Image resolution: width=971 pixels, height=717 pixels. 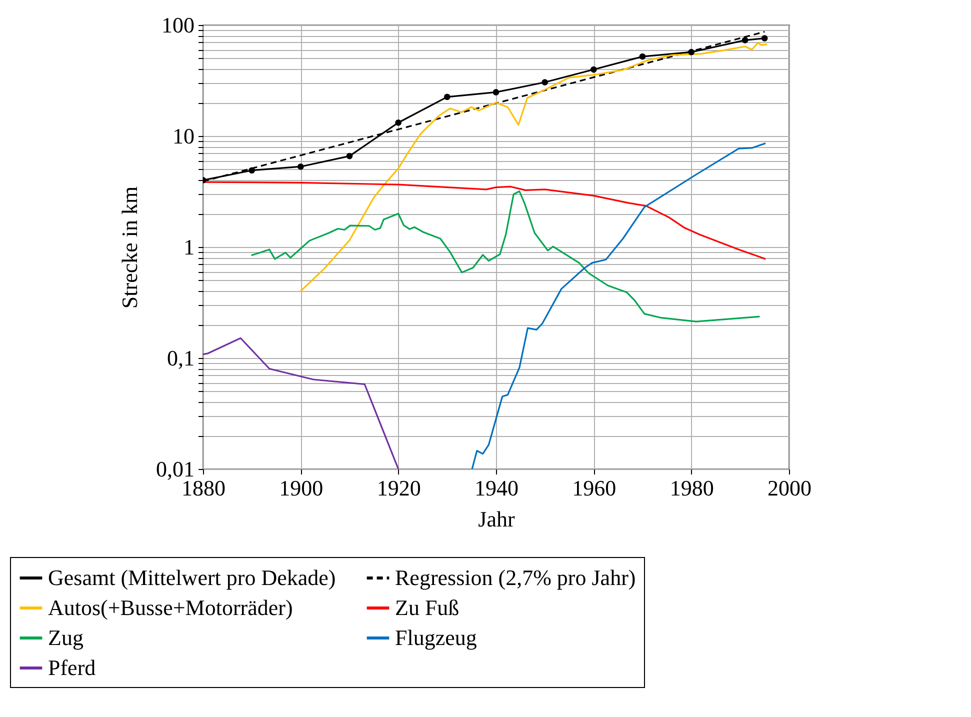 I want to click on y-tick-label: 100, so click(x=178, y=25).